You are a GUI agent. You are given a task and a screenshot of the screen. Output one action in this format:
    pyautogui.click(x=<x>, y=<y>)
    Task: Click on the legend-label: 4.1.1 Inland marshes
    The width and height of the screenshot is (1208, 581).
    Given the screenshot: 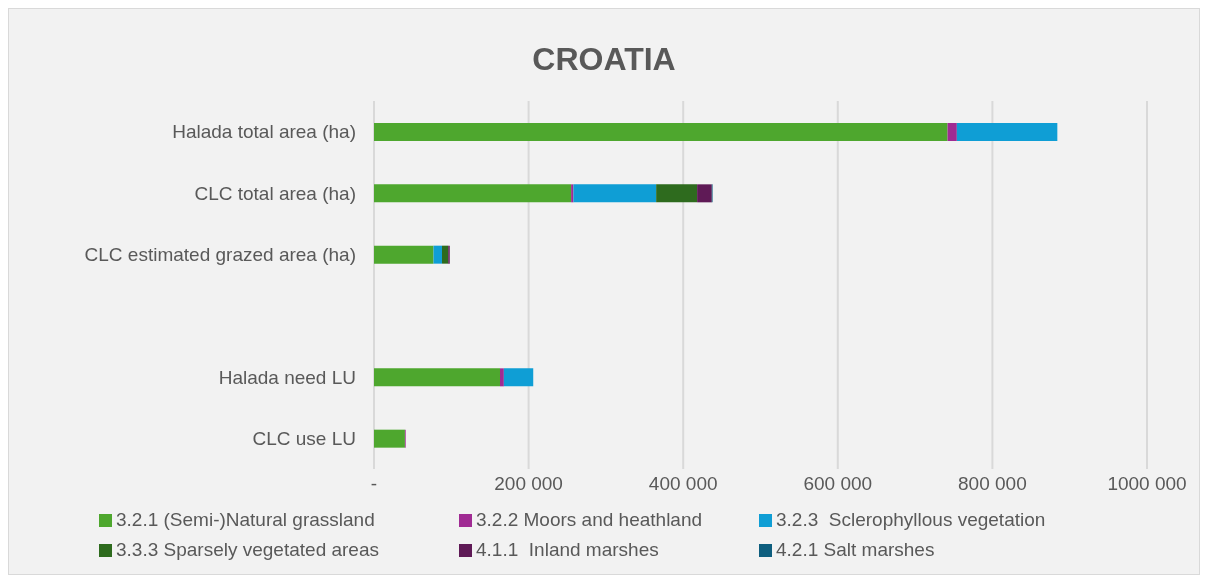 What is the action you would take?
    pyautogui.click(x=567, y=550)
    